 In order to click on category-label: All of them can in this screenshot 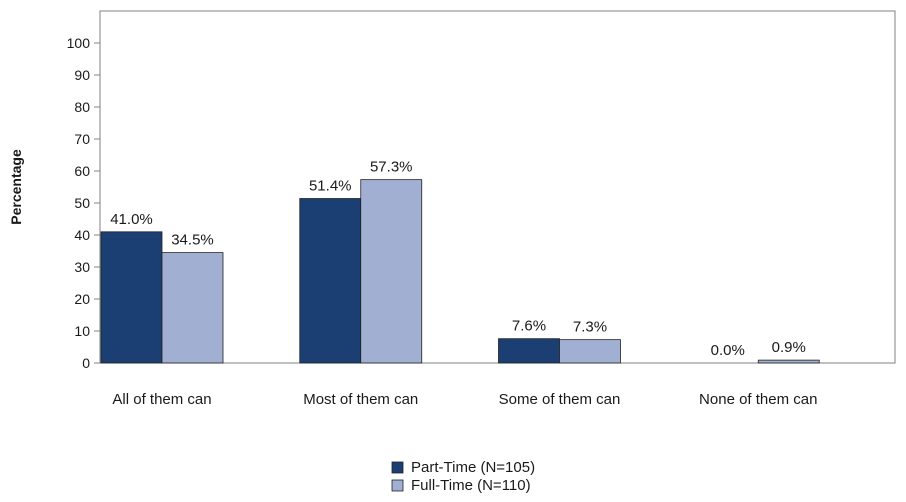, I will do `click(161, 399)`.